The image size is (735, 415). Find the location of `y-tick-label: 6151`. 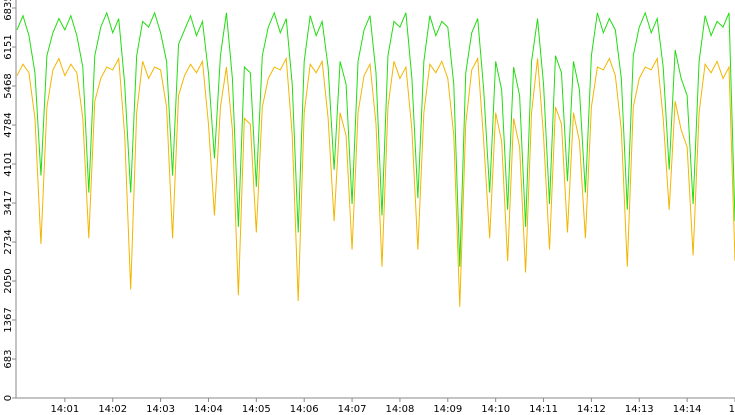

y-tick-label: 6151 is located at coordinates (8, 46).